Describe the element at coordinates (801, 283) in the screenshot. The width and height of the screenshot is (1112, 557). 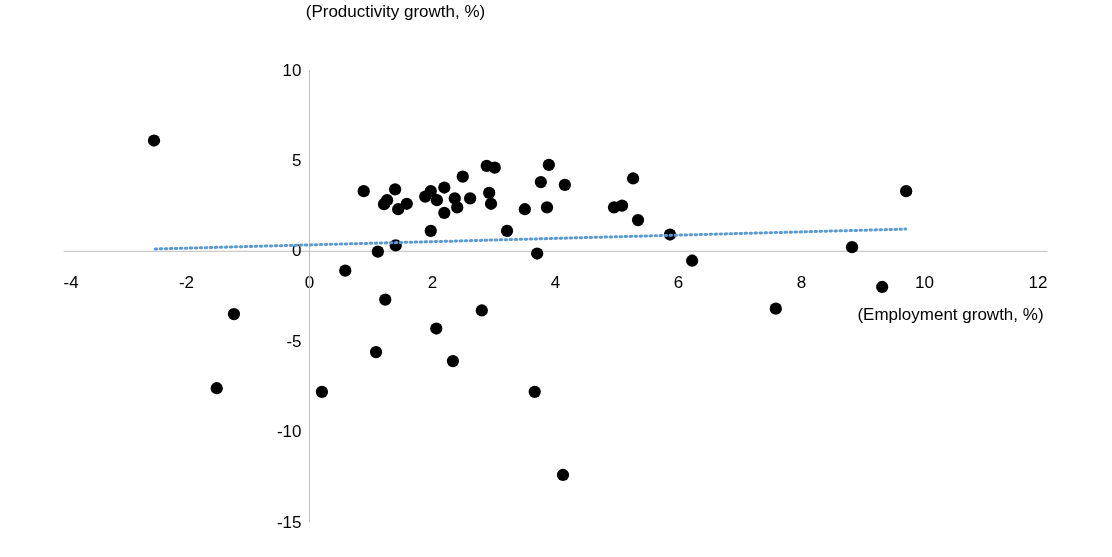
I see `x-tick-label: 8` at that location.